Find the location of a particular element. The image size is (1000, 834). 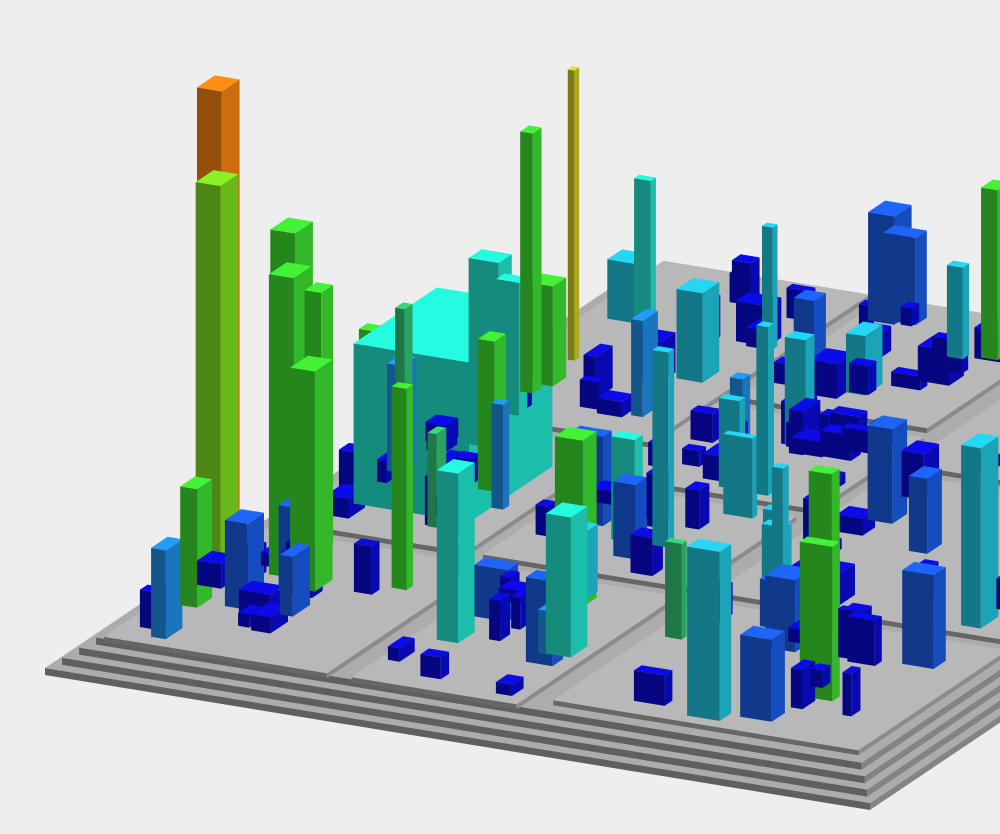

building-120-top is located at coordinates (676, 540).